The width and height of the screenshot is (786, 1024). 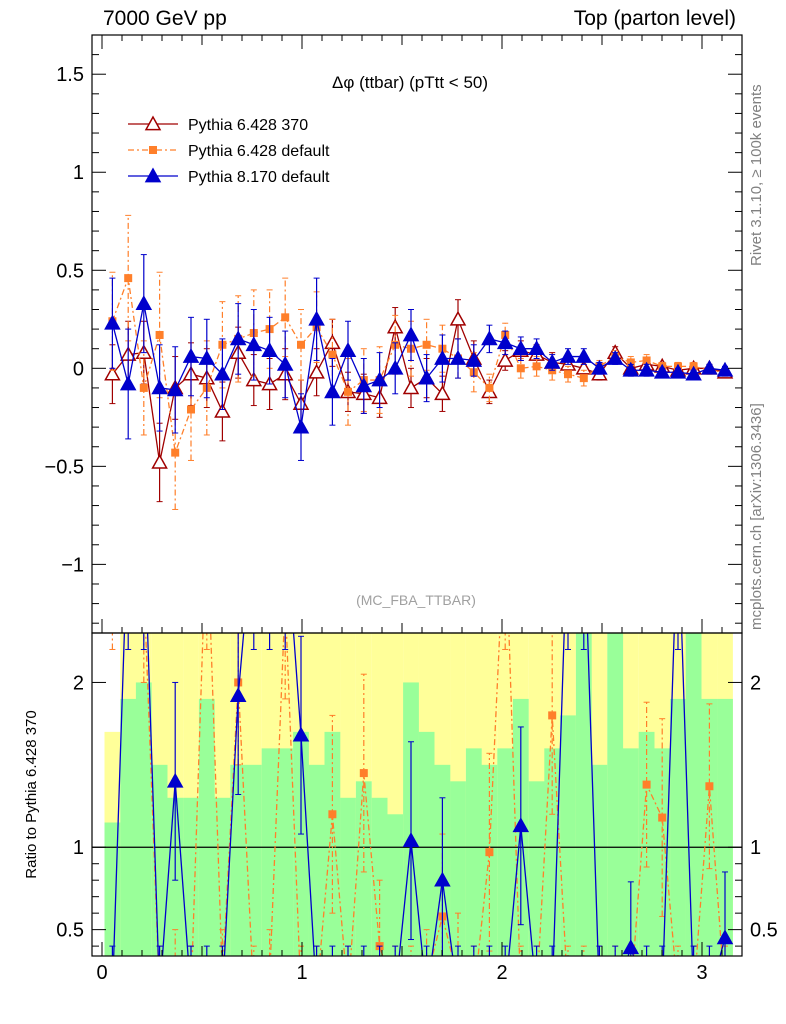 I want to click on ratio-y-axis-label: Ratio to Pythia 6.428 370, so click(x=31, y=794).